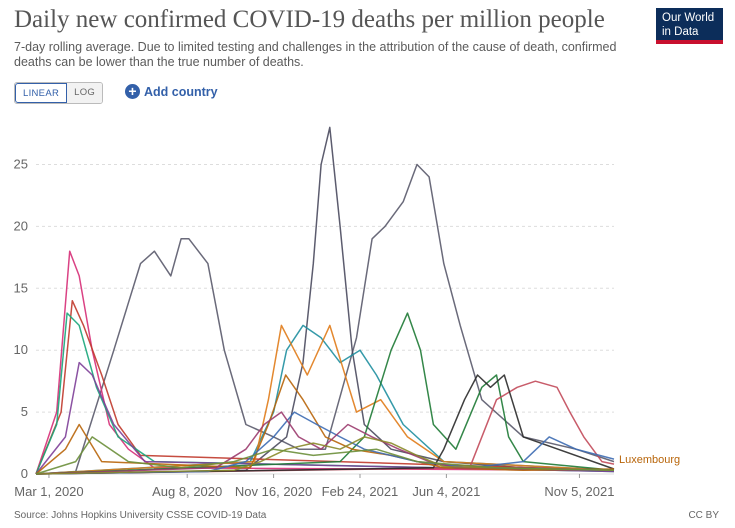 The width and height of the screenshot is (735, 528). What do you see at coordinates (680, 32) in the screenshot?
I see `logo-line-2: in Data` at bounding box center [680, 32].